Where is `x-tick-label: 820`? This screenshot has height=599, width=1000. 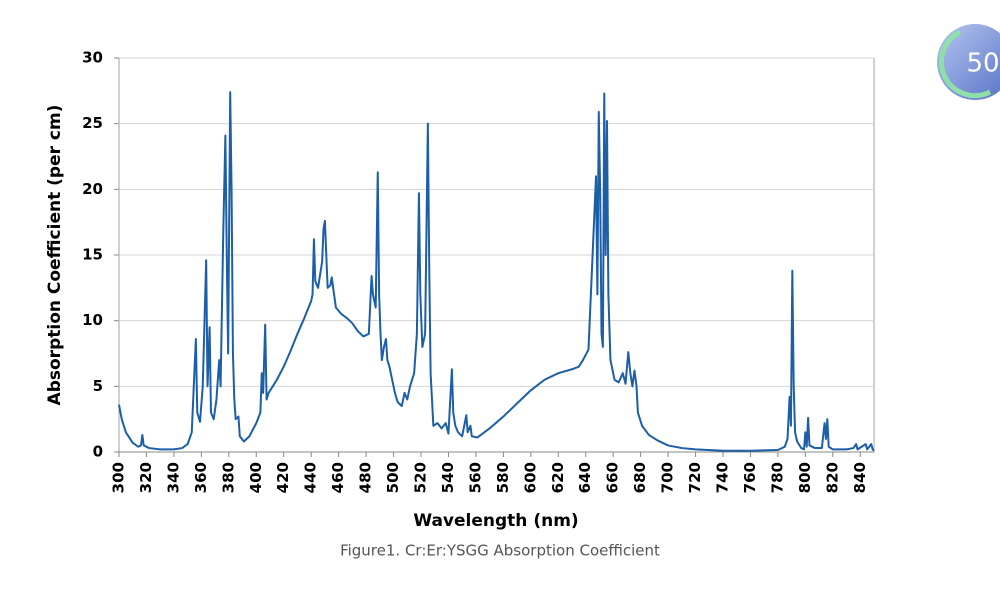 x-tick-label: 820 is located at coordinates (832, 477).